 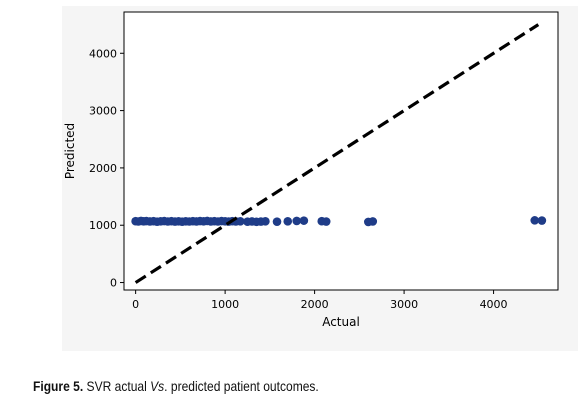 I want to click on x-tick-label: 2000, so click(x=315, y=304).